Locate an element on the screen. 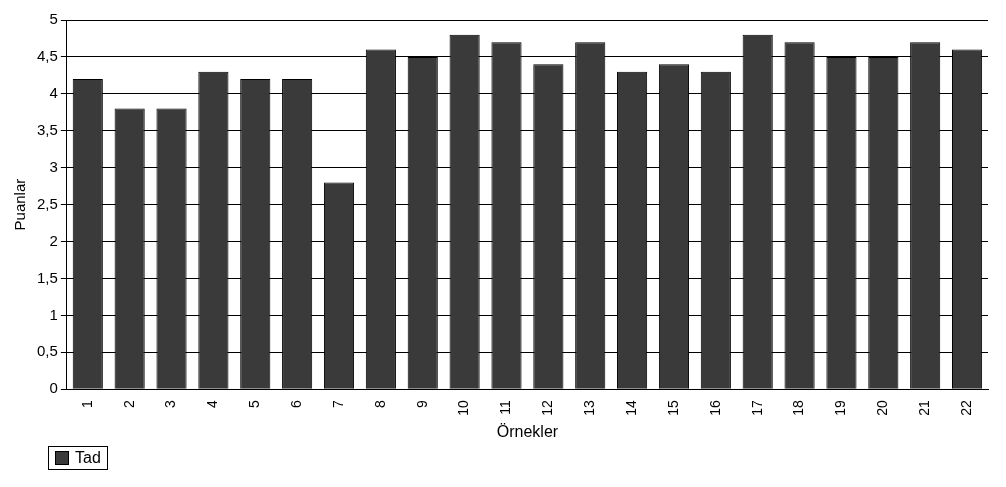 Image resolution: width=1006 pixels, height=487 pixels. x-tick-label: 6 is located at coordinates (296, 404).